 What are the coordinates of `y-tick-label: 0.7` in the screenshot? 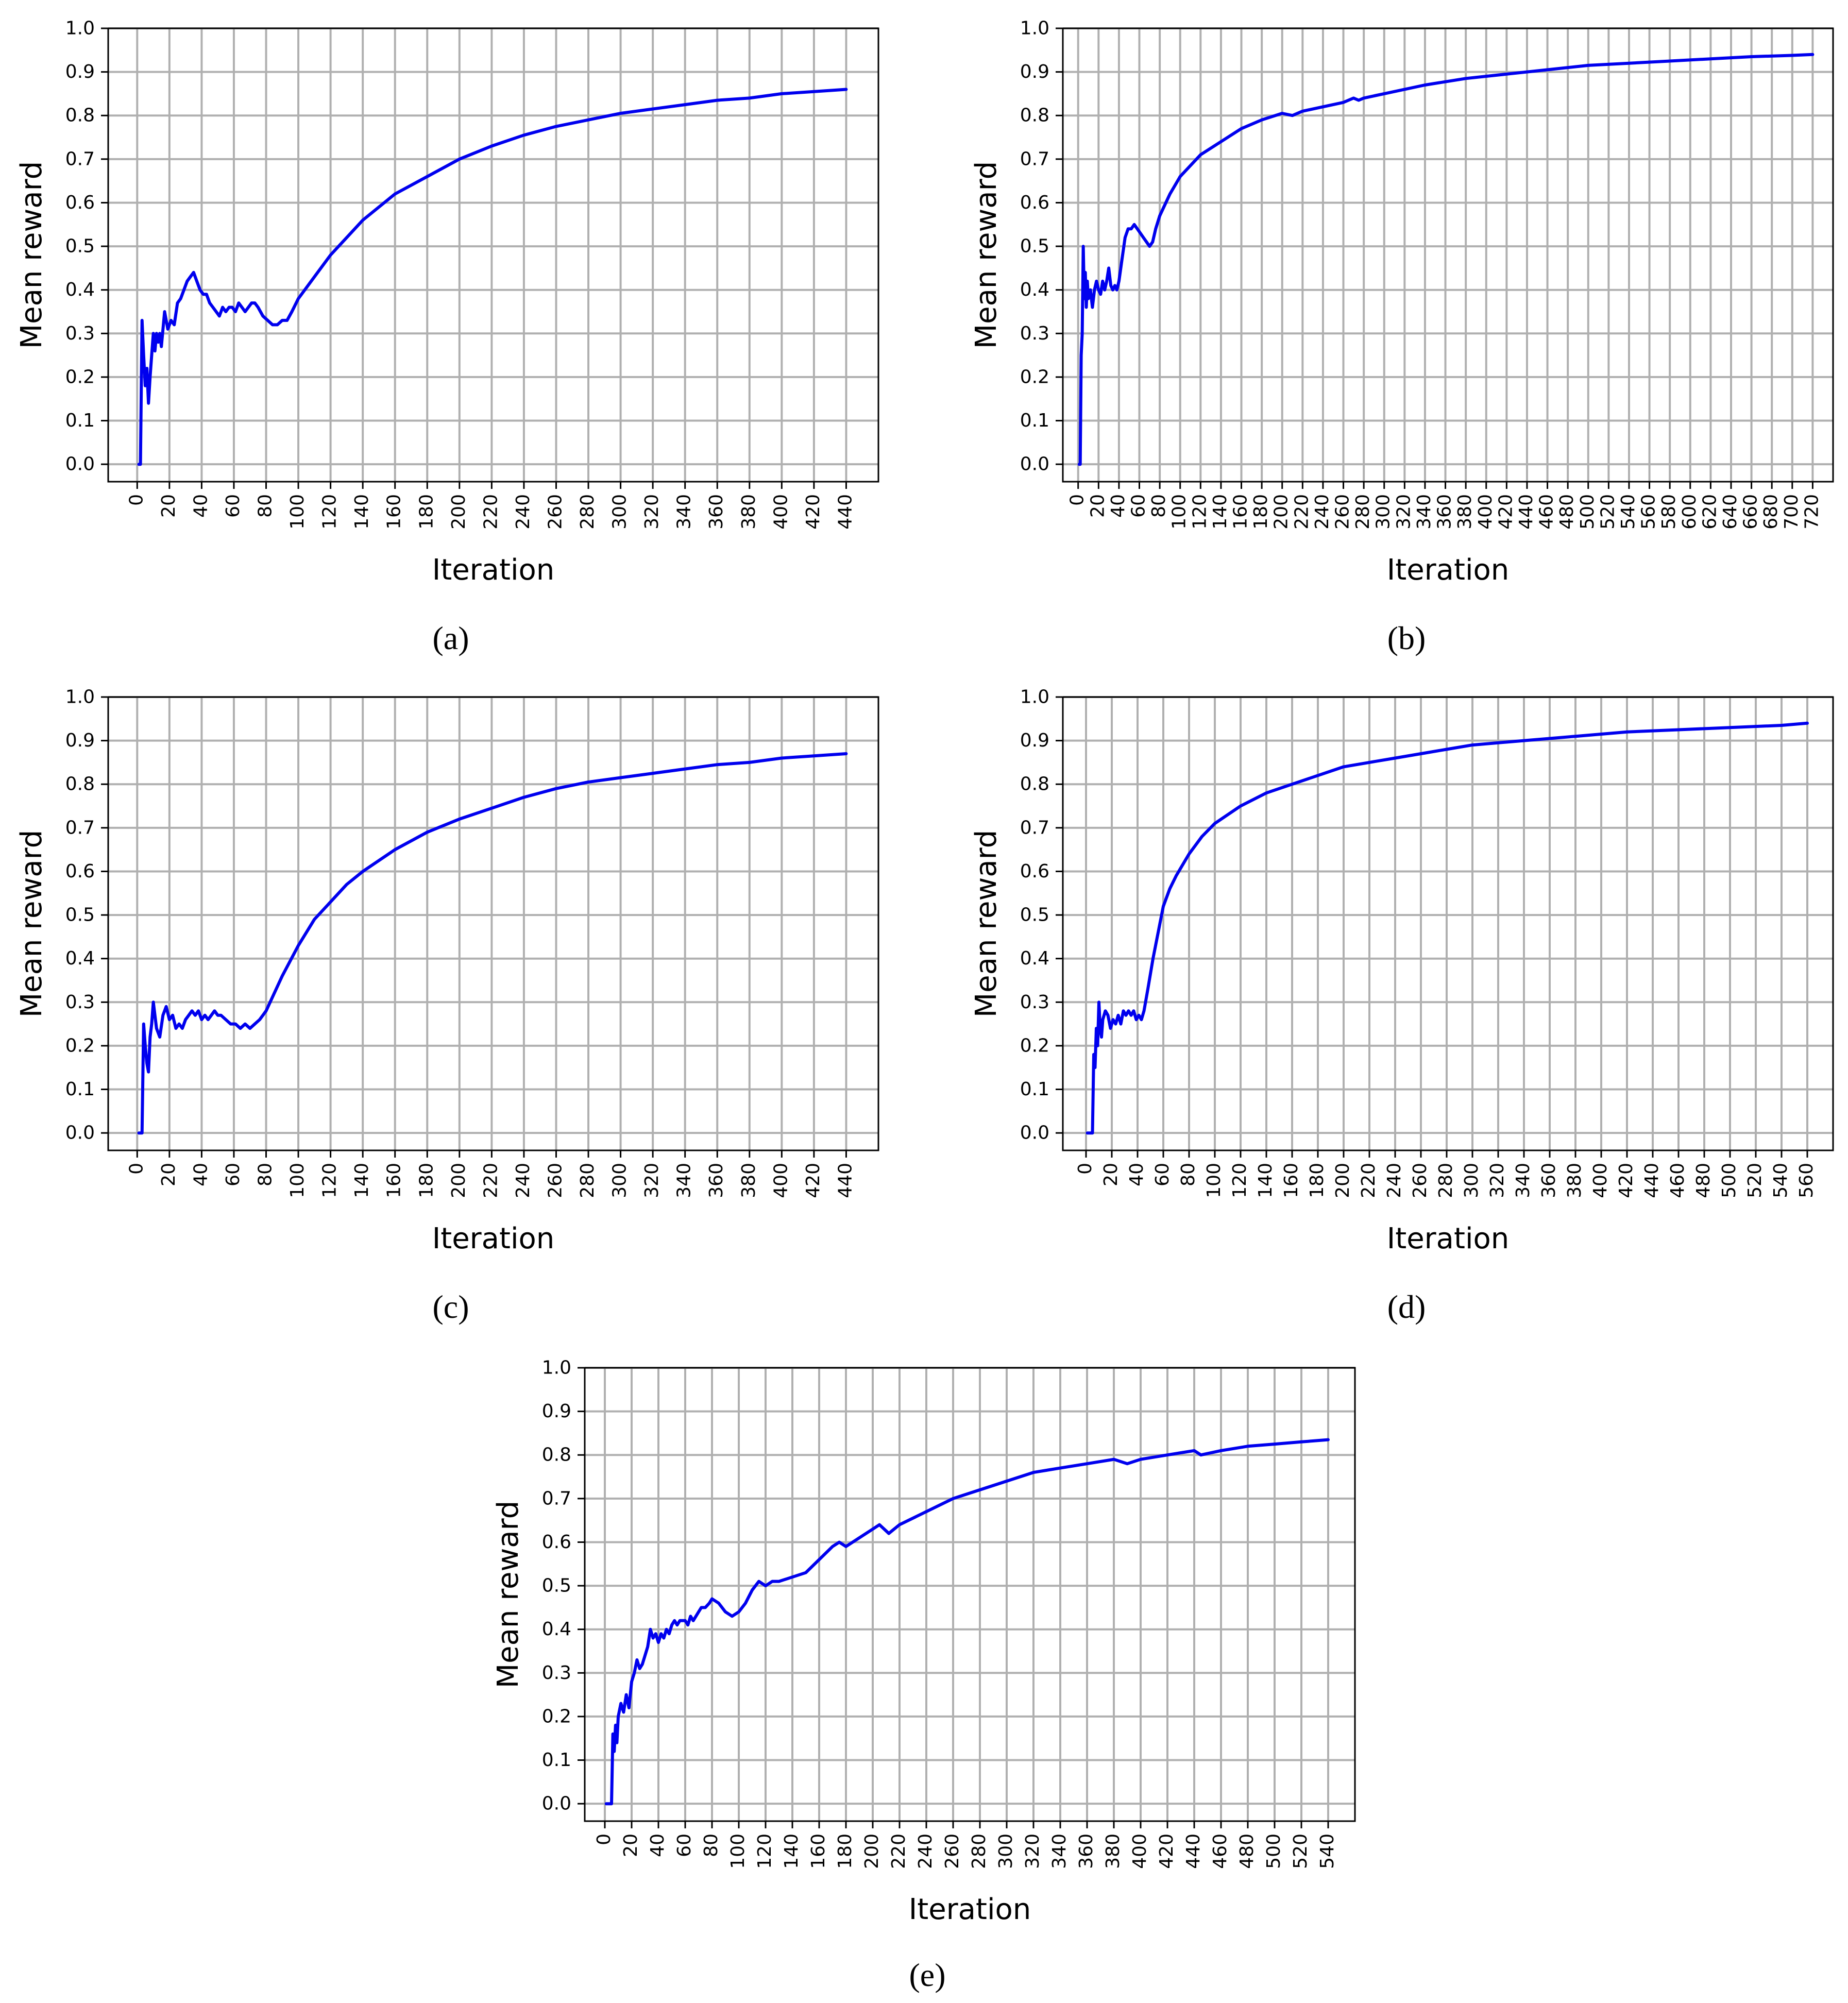 It's located at (1034, 159).